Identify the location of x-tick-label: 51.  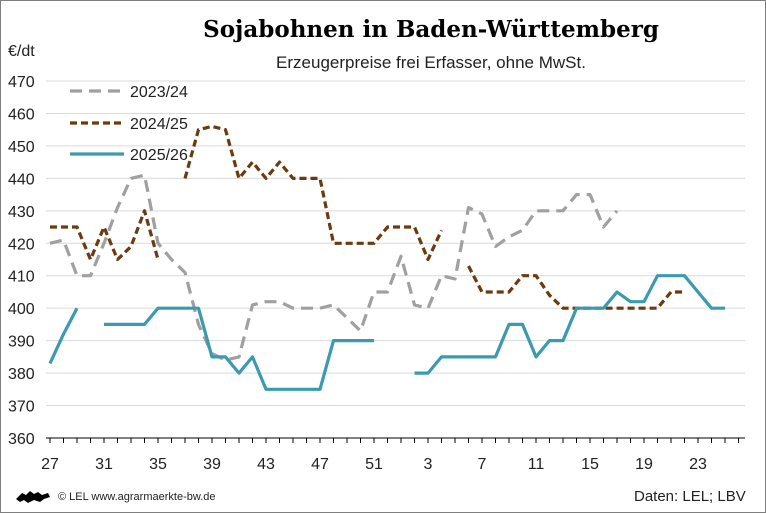
(374, 464).